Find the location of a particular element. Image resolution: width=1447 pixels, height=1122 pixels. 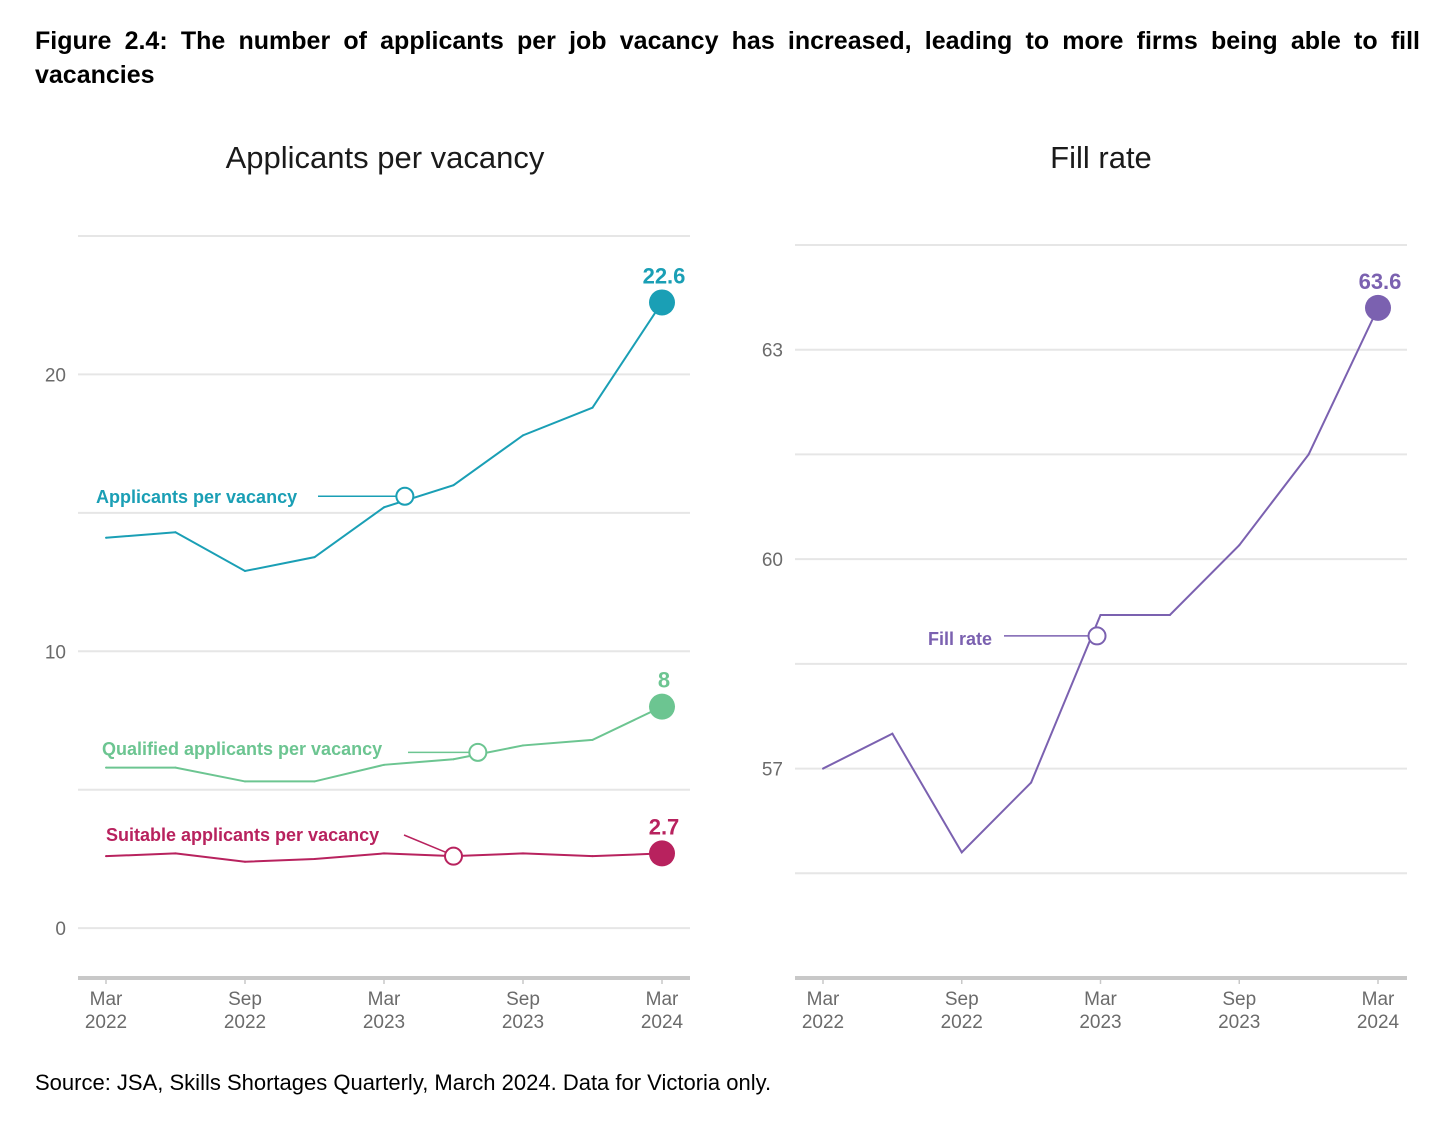

series-label-applicants-per-vacancy: Applicants per vacancy is located at coordinates (196, 497).